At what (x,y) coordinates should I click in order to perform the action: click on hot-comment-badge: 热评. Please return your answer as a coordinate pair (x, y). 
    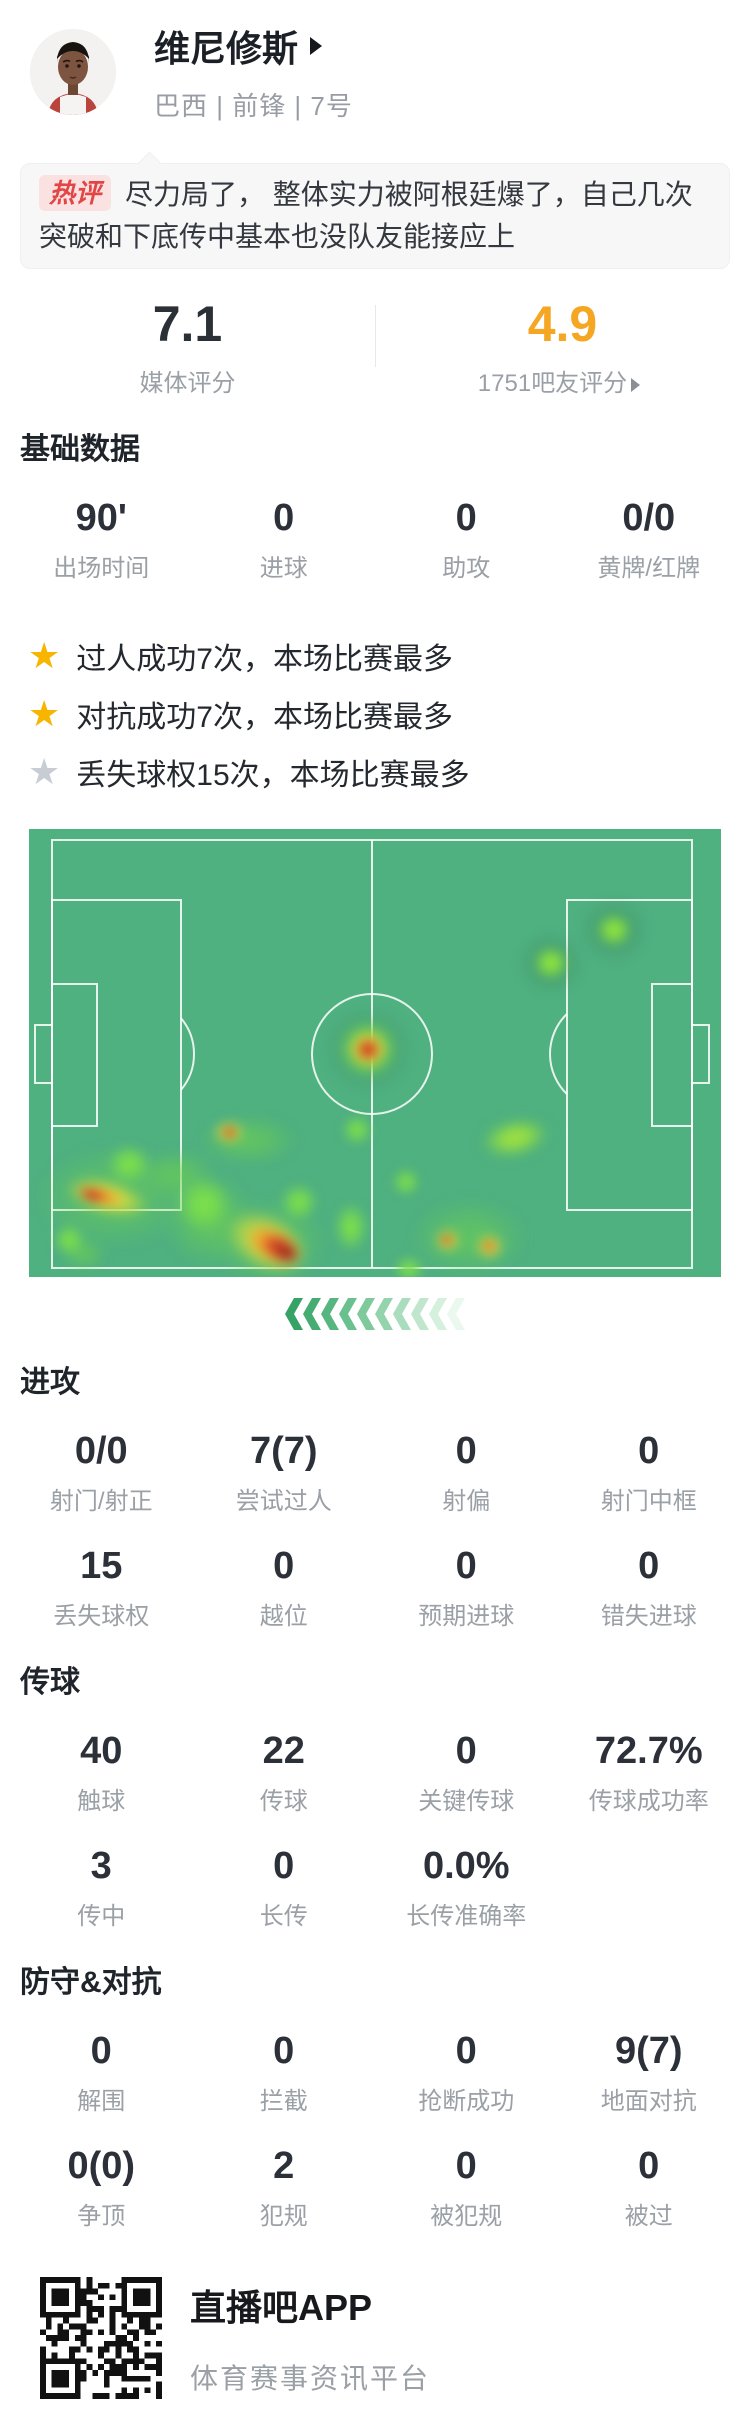
    Looking at the image, I should click on (75, 193).